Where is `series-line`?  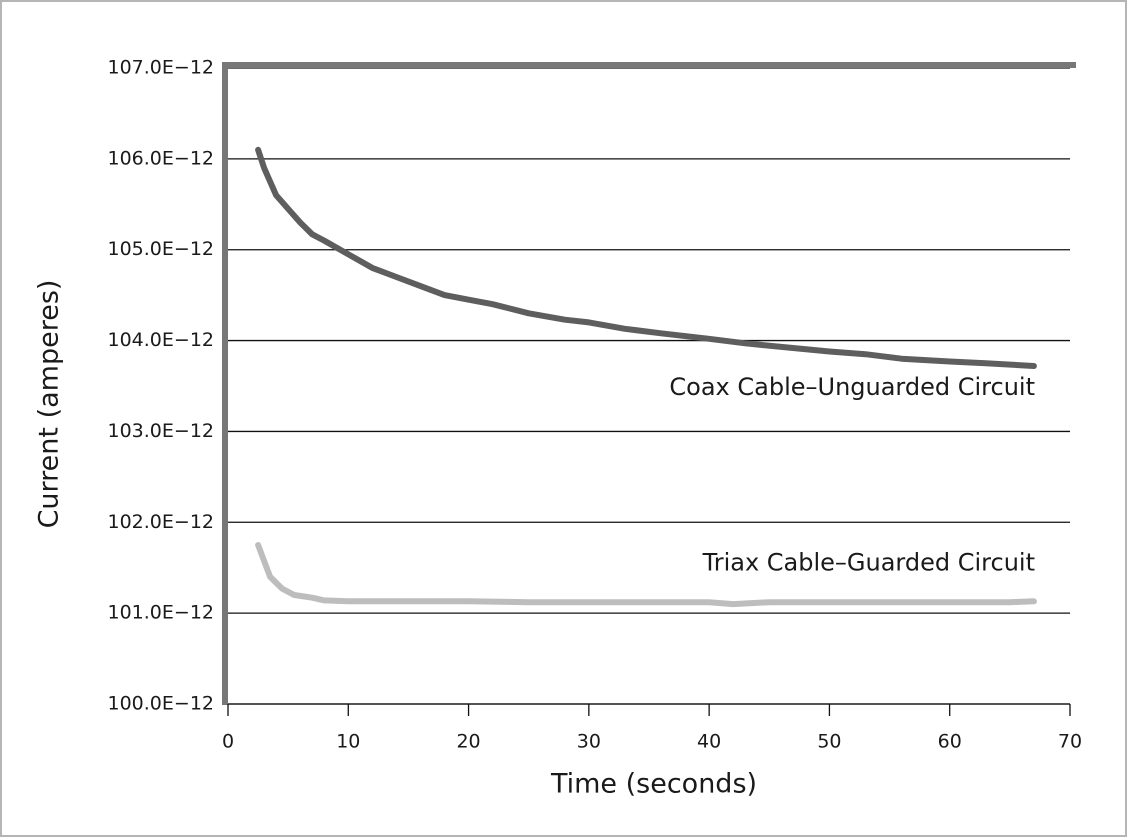 series-line is located at coordinates (646, 575).